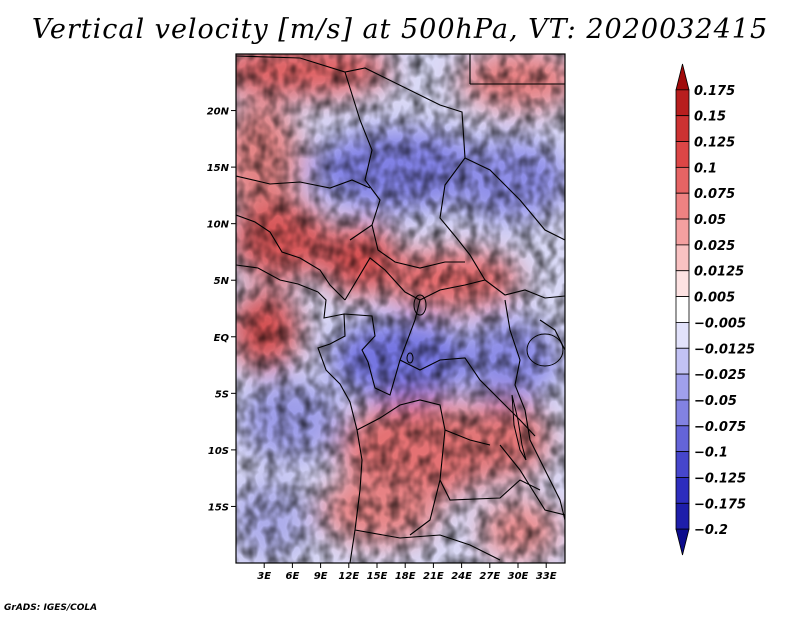  Describe the element at coordinates (714, 298) in the screenshot. I see `colorbar-label: 0.005` at that location.